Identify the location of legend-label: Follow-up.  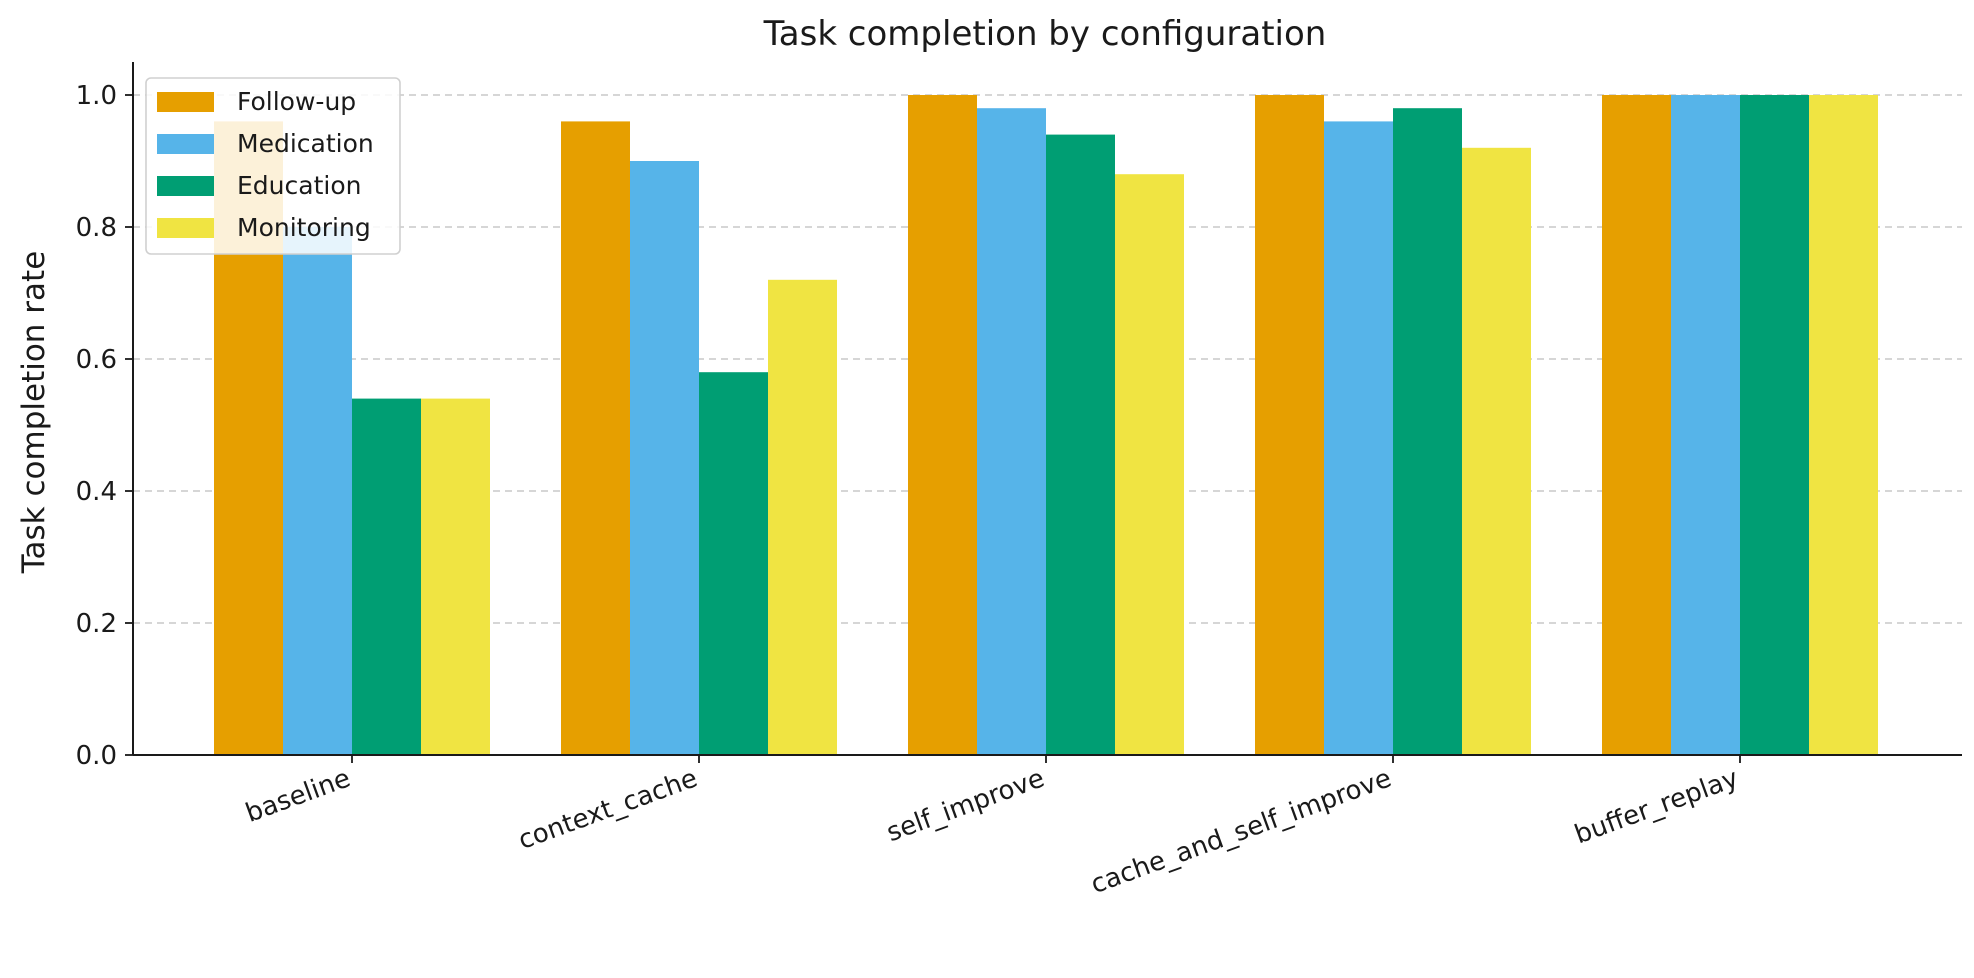
(296, 101).